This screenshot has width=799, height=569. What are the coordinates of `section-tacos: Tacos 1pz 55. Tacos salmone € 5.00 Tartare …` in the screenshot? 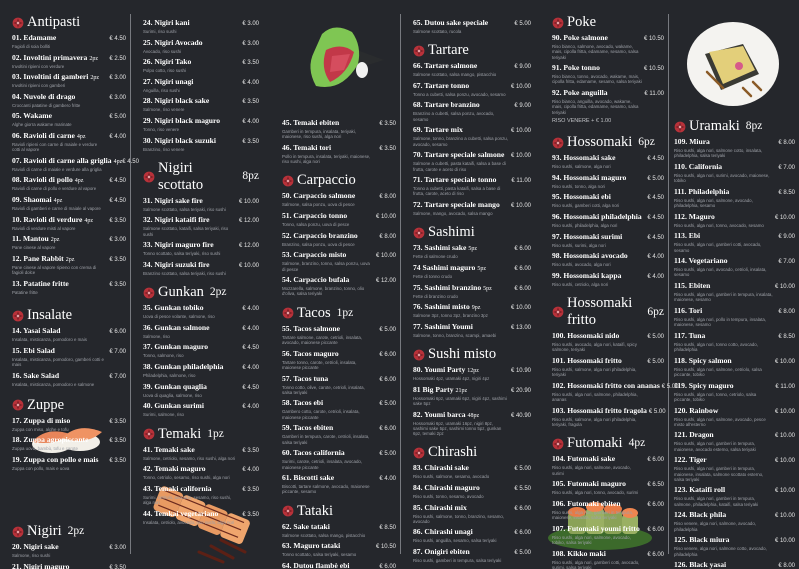 It's located at (339, 400).